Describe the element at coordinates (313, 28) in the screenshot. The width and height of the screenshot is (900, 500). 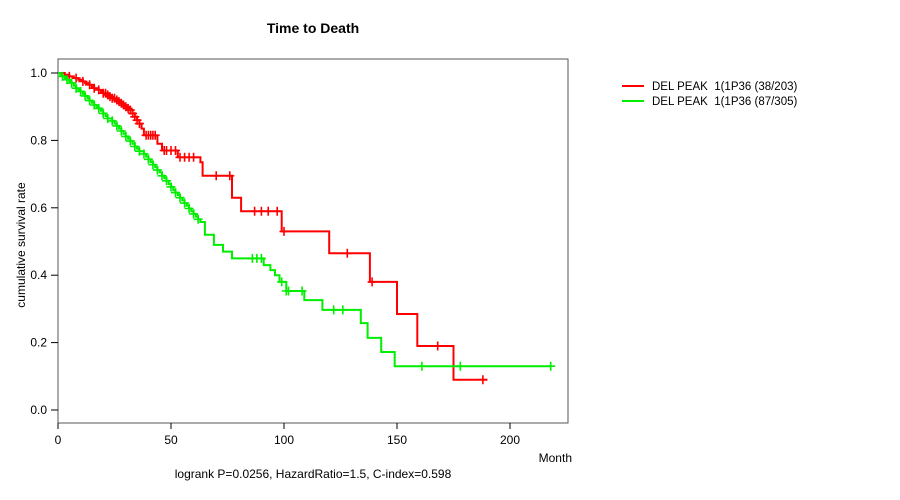
I see `chart-title: Time to Death` at that location.